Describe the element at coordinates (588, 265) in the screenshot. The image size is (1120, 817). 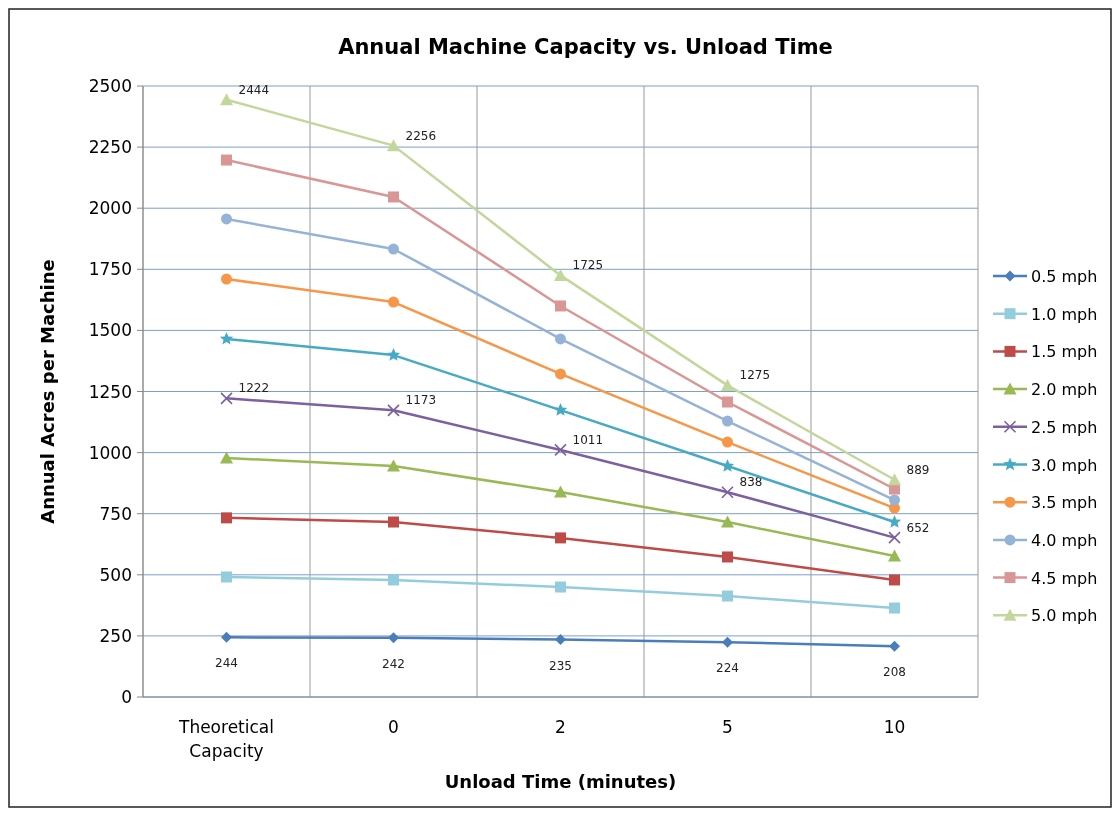
I see `data-label: 1725` at that location.